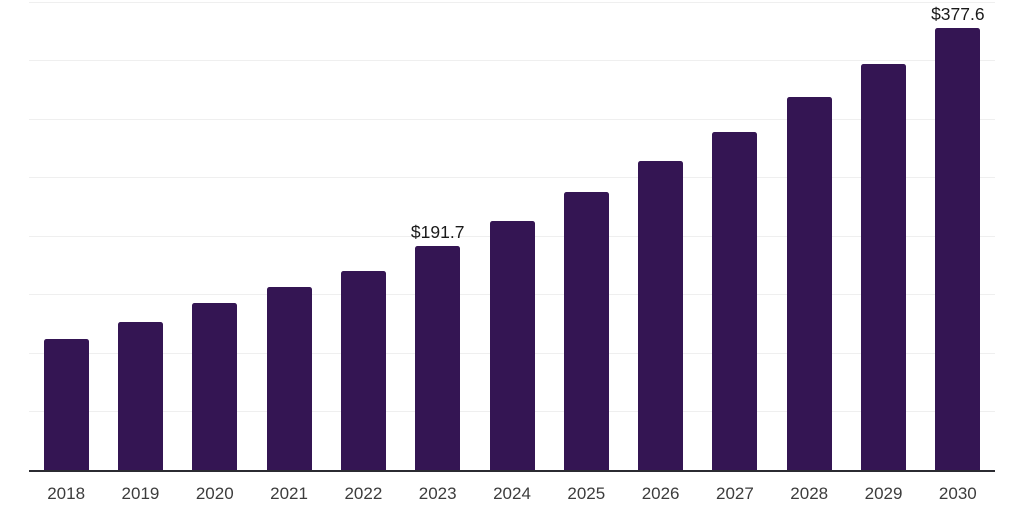 This screenshot has height=512, width=1024. Describe the element at coordinates (735, 493) in the screenshot. I see `x-tick-label-2027: 2027` at that location.